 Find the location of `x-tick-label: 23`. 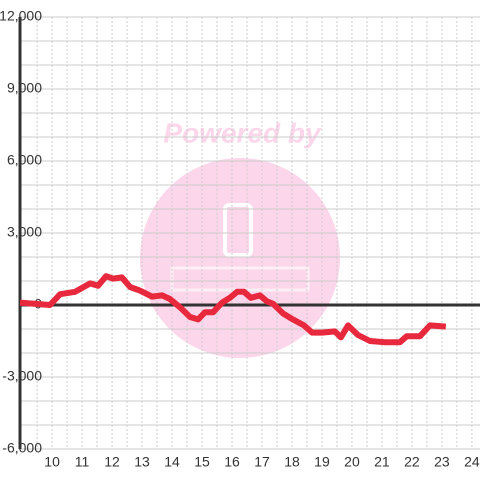

x-tick-label: 23 is located at coordinates (442, 462).